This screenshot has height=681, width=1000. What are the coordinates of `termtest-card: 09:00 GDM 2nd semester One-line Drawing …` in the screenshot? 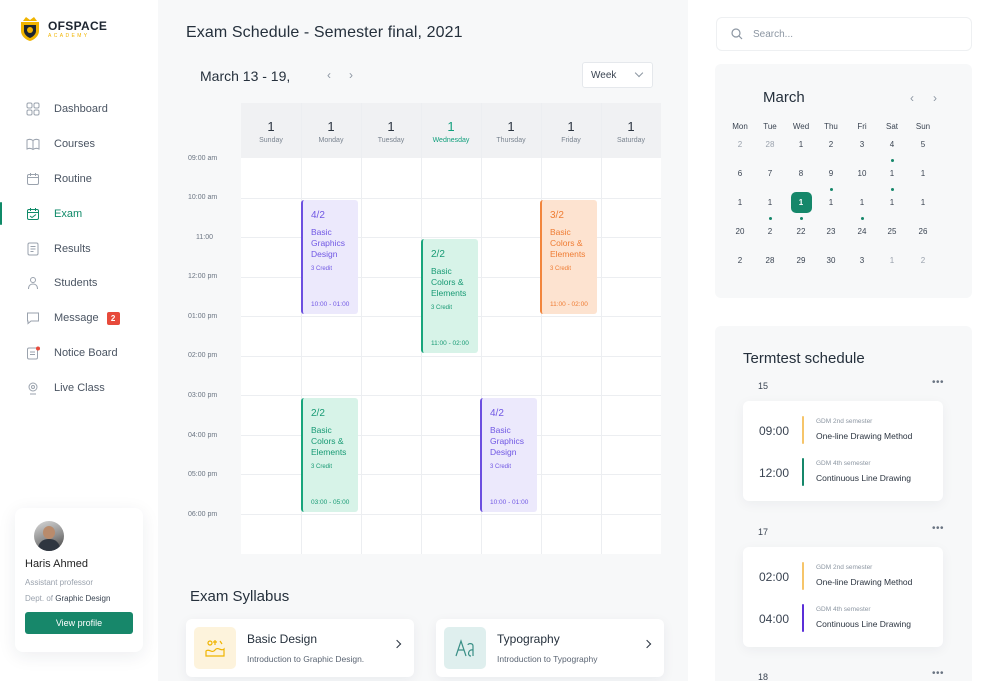 It's located at (843, 451).